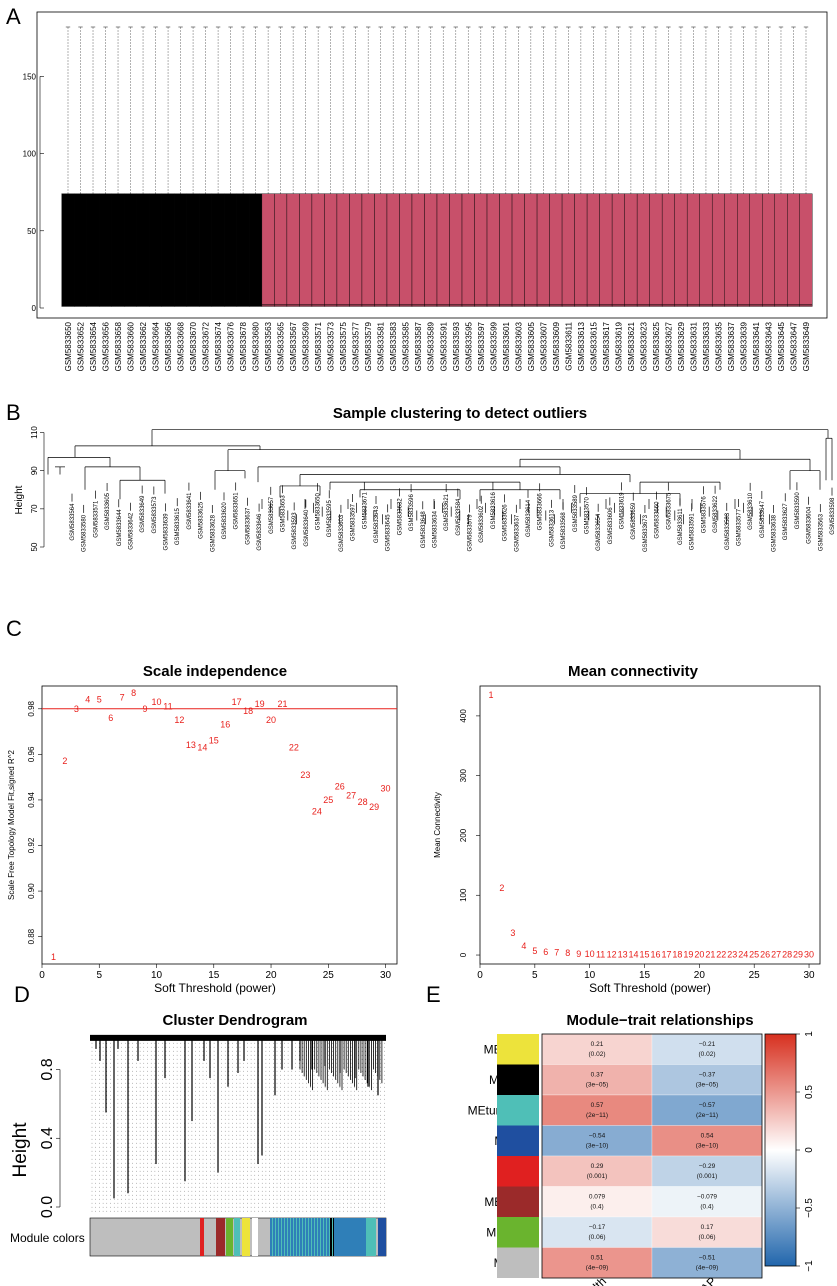 This screenshot has width=837, height=1286. What do you see at coordinates (751, 511) in the screenshot?
I see `leaf-label: GSM5833610` at bounding box center [751, 511].